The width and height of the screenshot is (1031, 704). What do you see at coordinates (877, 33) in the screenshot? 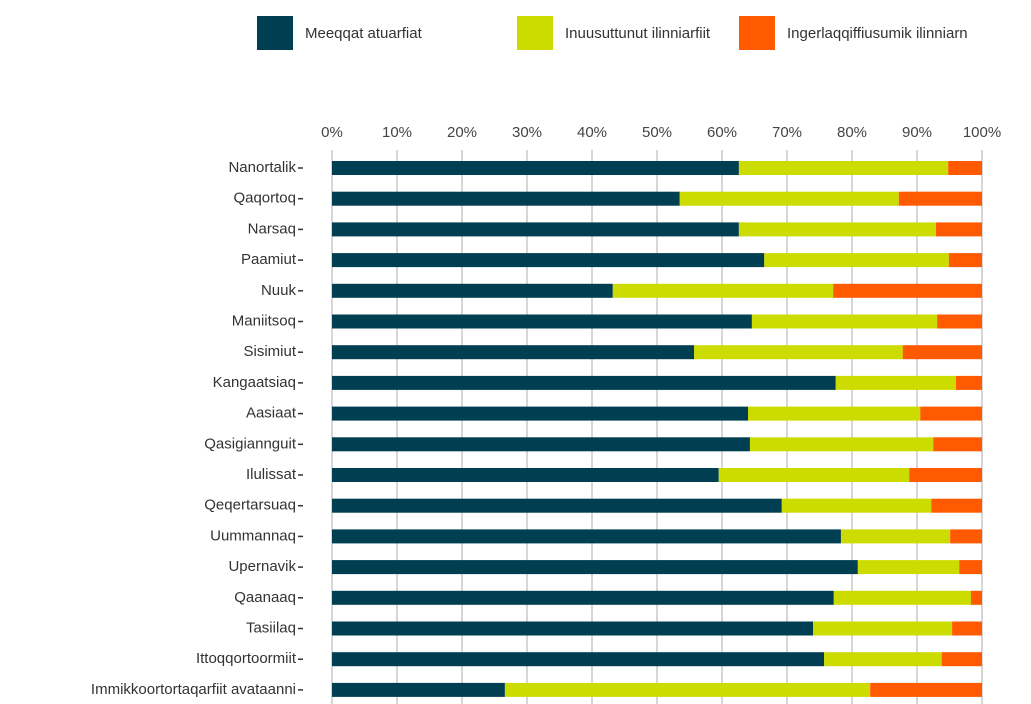
I see `legend-label: Ingerlaqqiffiusumik ilinniarn` at bounding box center [877, 33].